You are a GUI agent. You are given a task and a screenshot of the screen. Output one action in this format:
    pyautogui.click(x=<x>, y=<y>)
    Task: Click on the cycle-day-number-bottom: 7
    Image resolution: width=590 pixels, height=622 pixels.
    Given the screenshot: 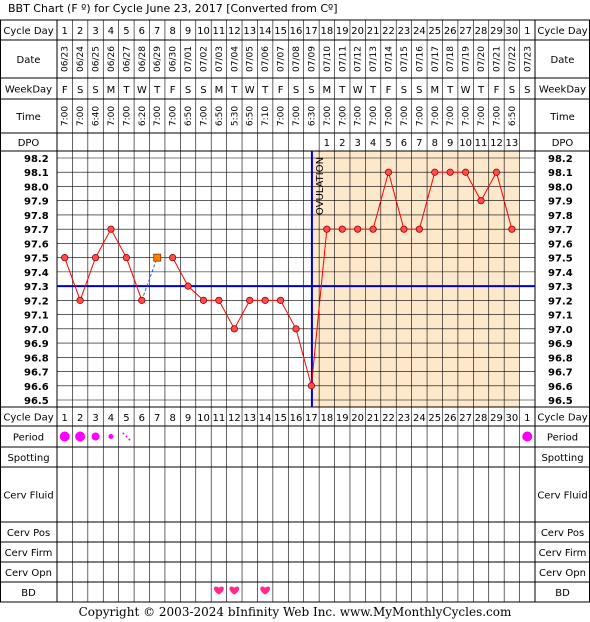 What is the action you would take?
    pyautogui.click(x=157, y=418)
    